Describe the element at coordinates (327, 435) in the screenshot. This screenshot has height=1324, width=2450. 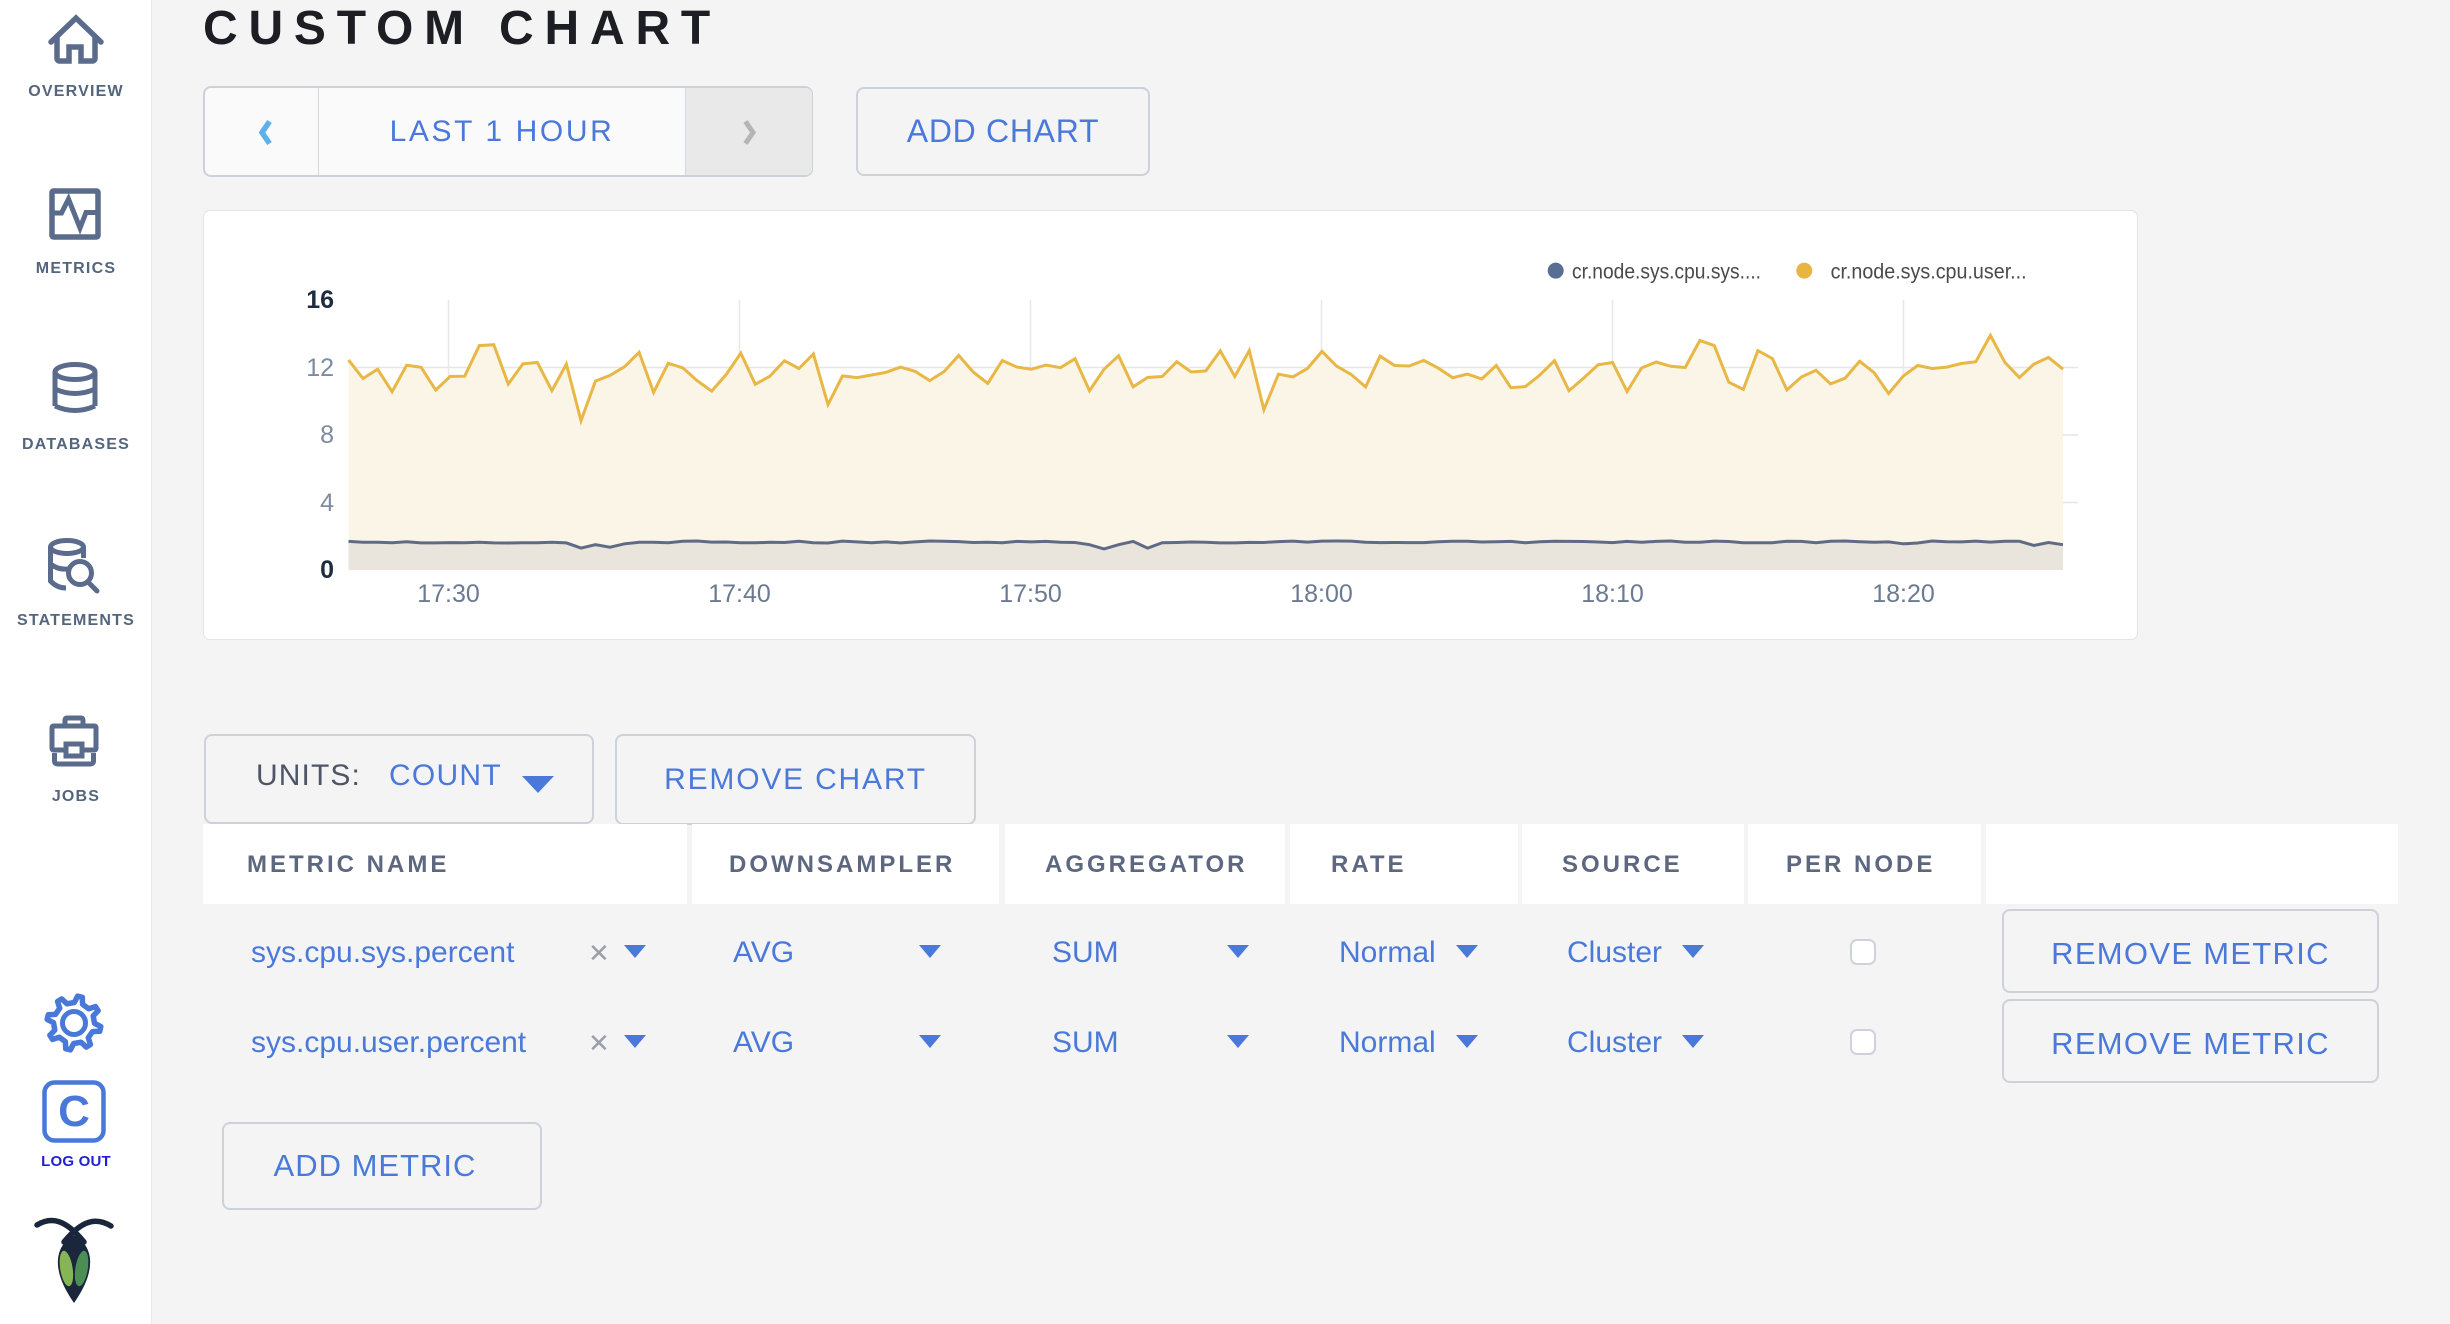
I see `svg-text: 8` at that location.